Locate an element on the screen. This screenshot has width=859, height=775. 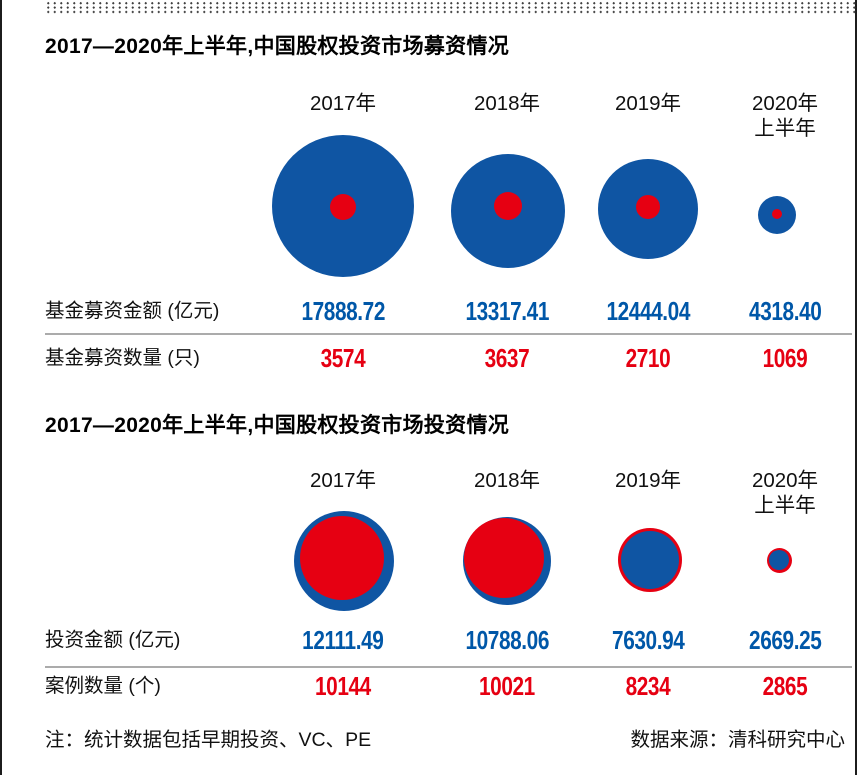
value: 4318.40 is located at coordinates (785, 311).